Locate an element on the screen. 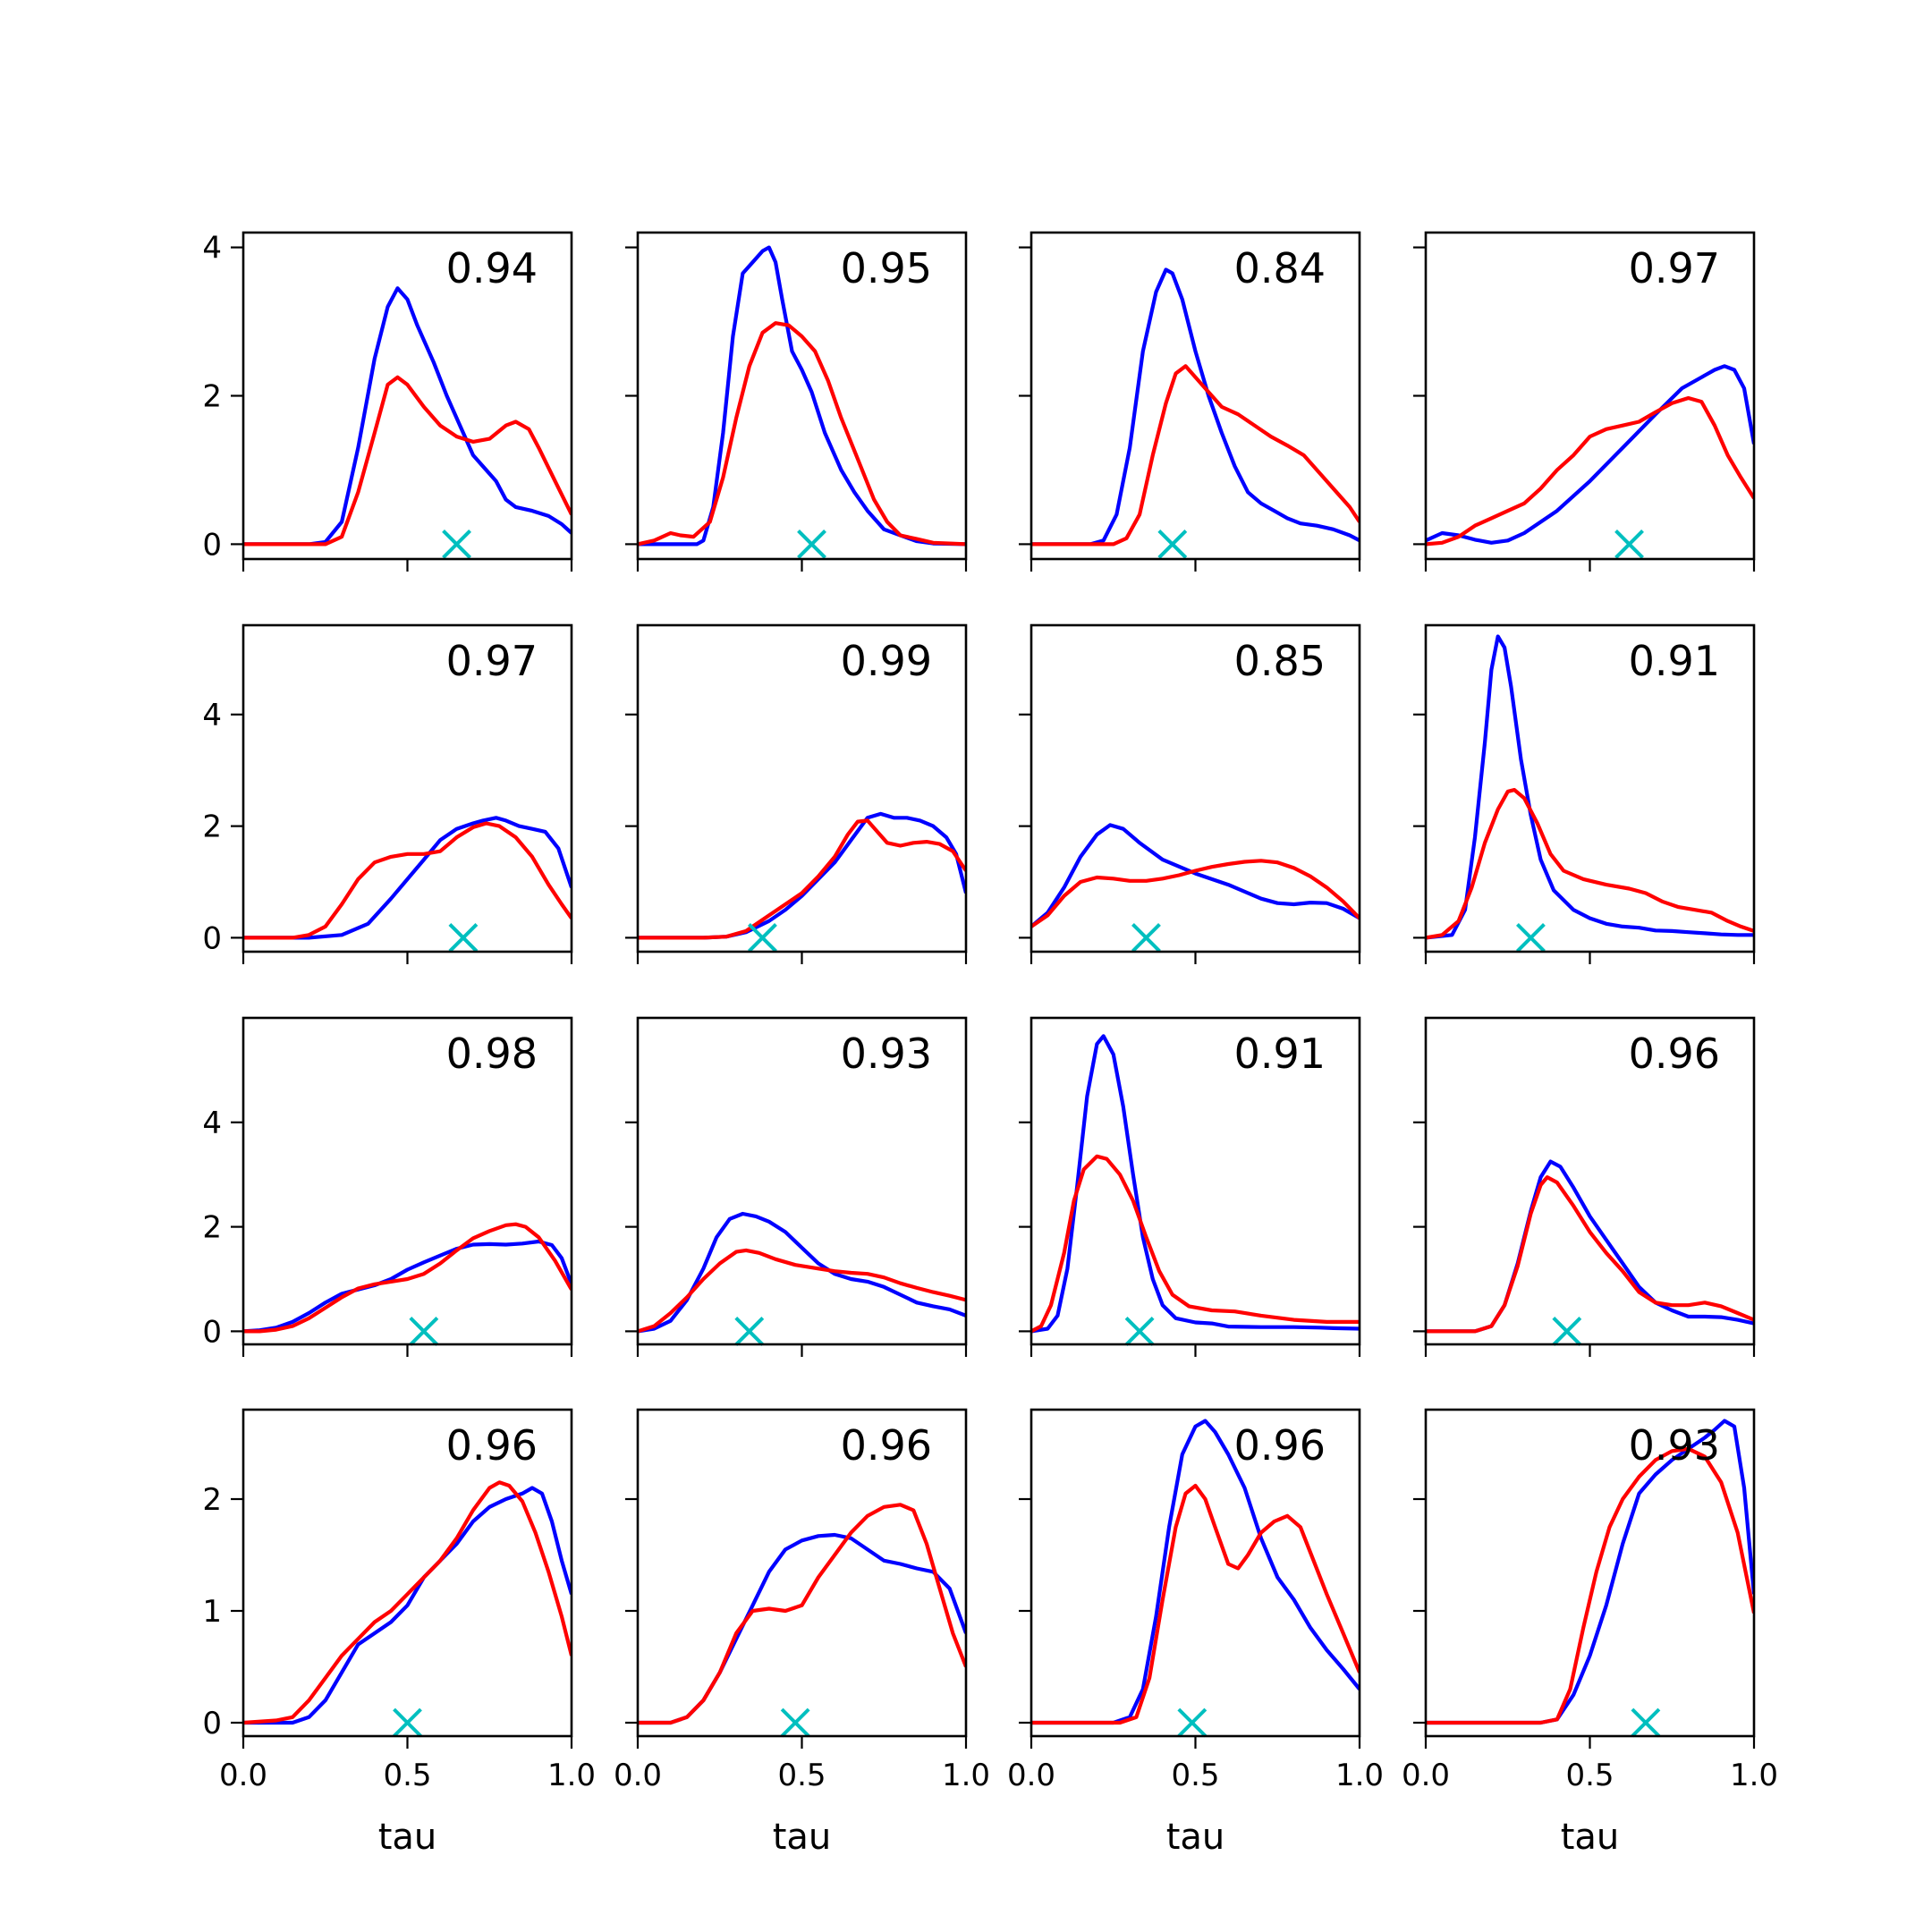 The height and width of the screenshot is (1932, 1932). panel-1: 0 2 4 0.94 is located at coordinates (387, 401).